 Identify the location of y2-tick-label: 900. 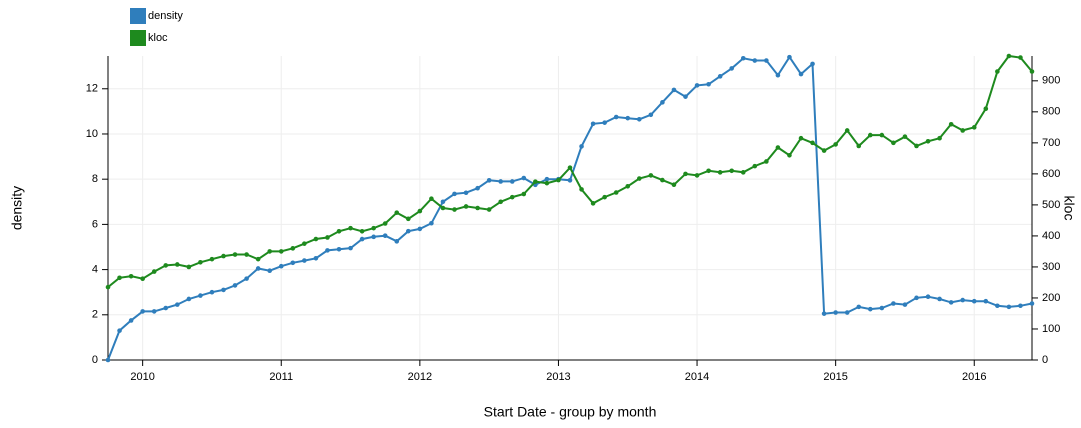
(1051, 81).